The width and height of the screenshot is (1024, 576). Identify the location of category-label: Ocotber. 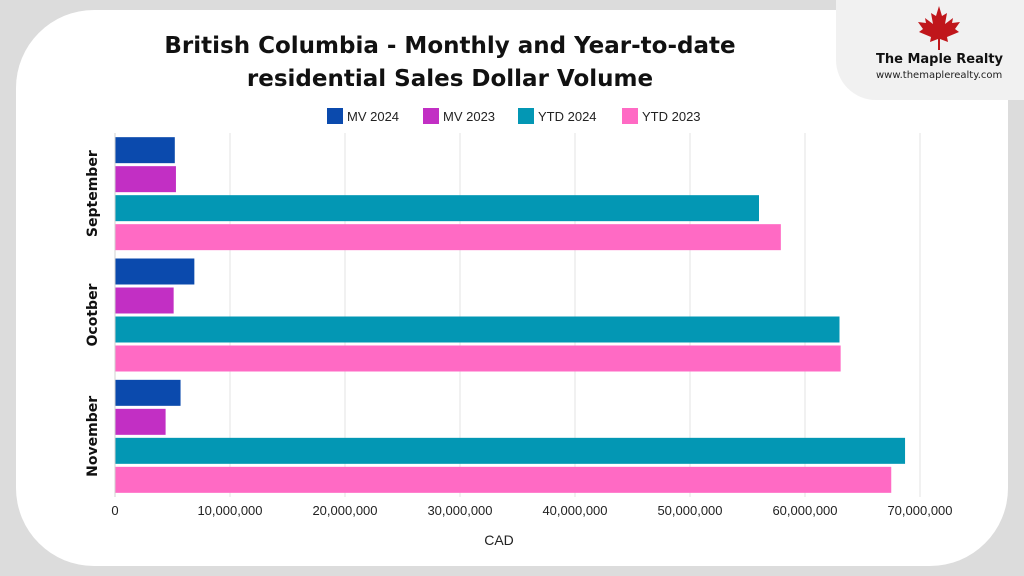
(93, 314).